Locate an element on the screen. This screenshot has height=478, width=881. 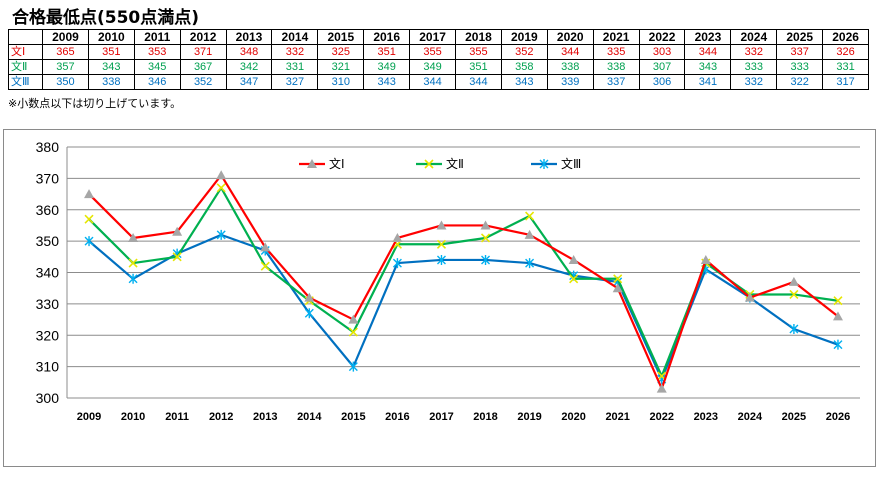
year-header: 2019 is located at coordinates (524, 37).